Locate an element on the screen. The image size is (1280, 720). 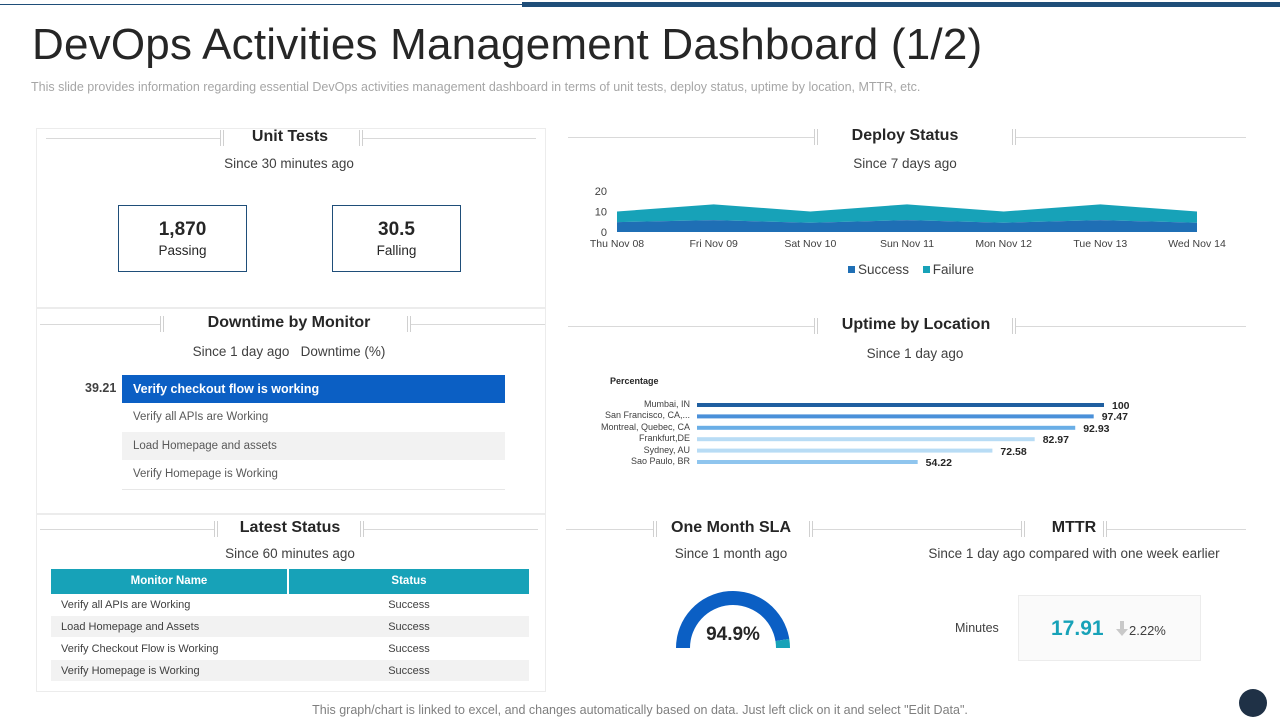
sla-mttr-header: One Month SLA MTTR is located at coordinates (906, 530).